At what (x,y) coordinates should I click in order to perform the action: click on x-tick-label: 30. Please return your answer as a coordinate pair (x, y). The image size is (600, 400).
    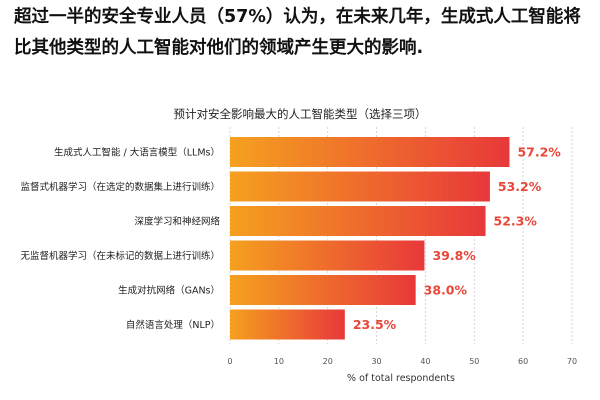
    Looking at the image, I should click on (376, 361).